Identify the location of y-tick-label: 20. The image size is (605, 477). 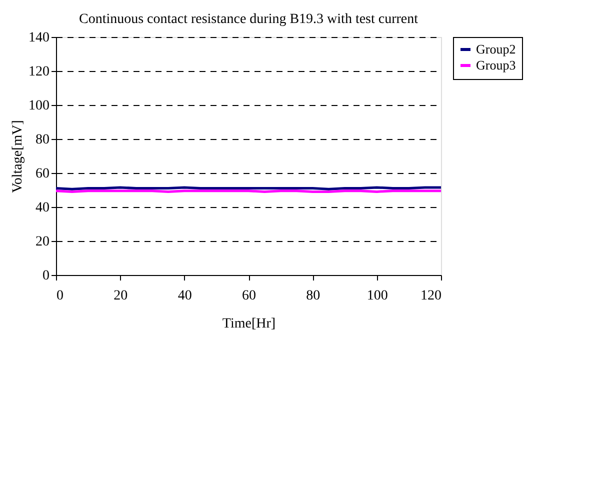
(43, 242).